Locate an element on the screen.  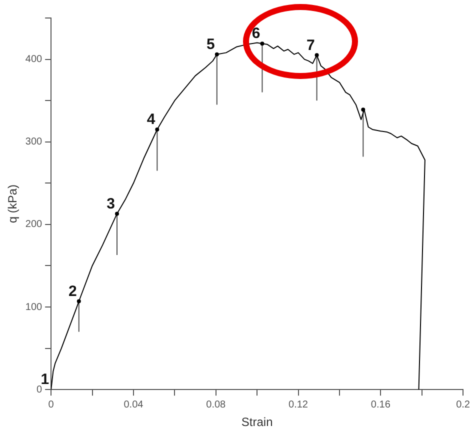
x-tick-label: 0 is located at coordinates (51, 404).